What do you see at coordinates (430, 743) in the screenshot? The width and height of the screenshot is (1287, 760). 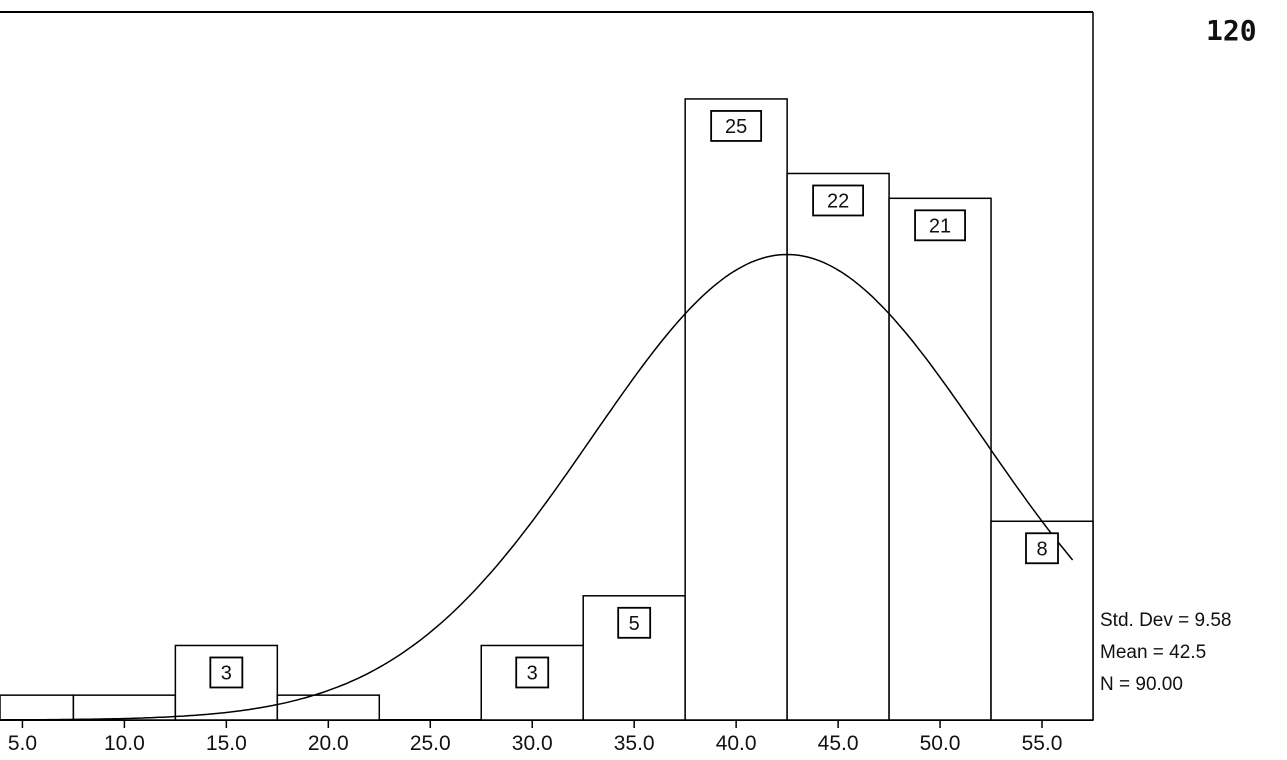 I see `x-tick-label-4: 25.0` at bounding box center [430, 743].